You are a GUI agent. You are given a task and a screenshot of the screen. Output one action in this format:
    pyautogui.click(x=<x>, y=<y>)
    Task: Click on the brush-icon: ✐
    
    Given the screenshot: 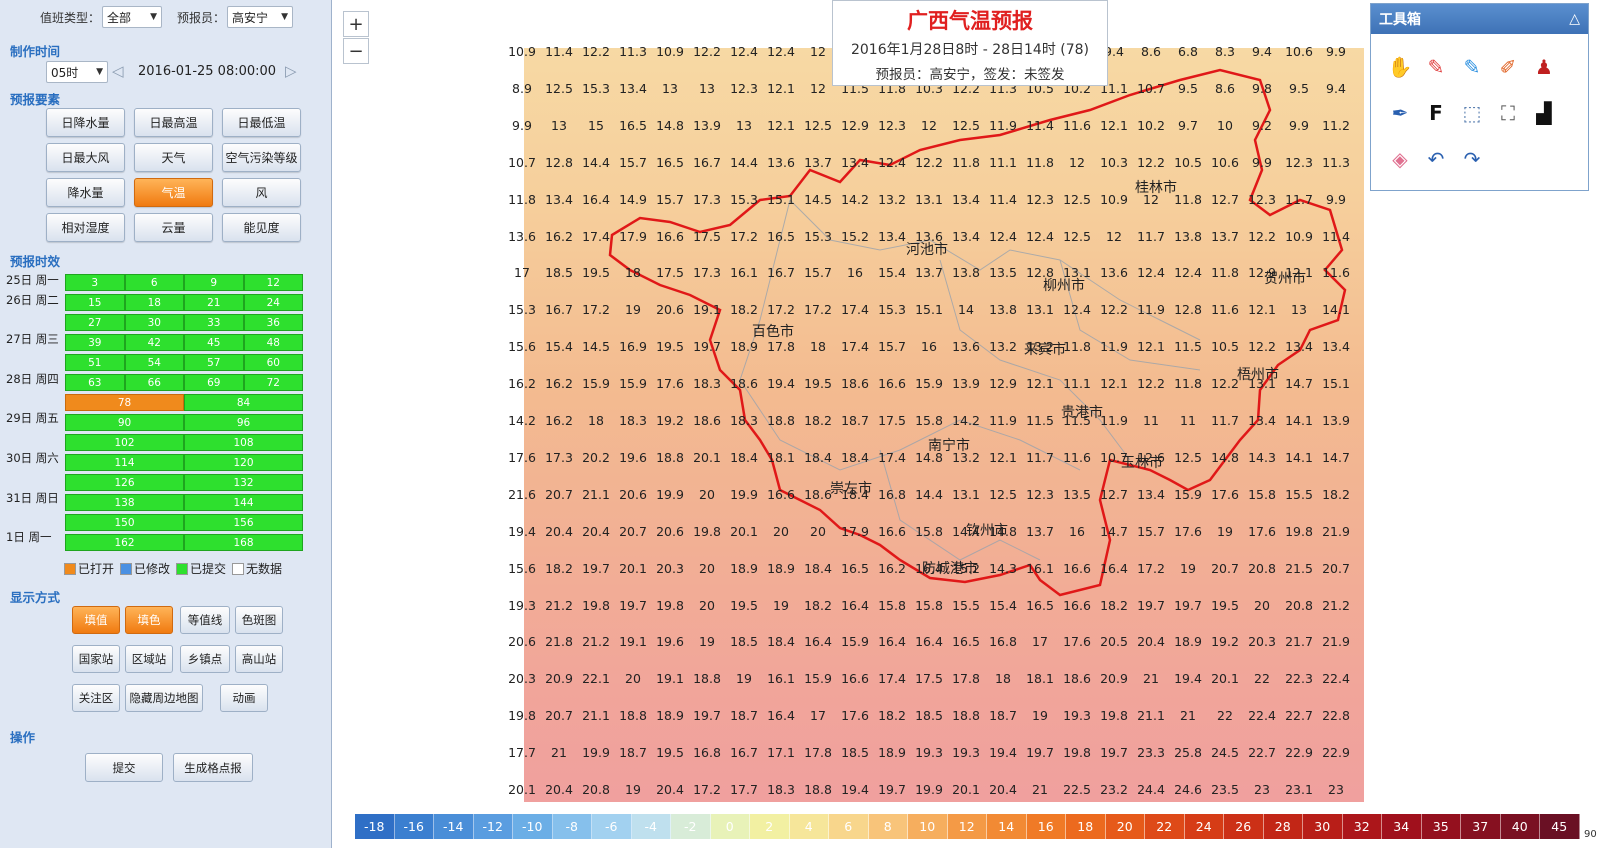 What is the action you would take?
    pyautogui.click(x=1508, y=67)
    